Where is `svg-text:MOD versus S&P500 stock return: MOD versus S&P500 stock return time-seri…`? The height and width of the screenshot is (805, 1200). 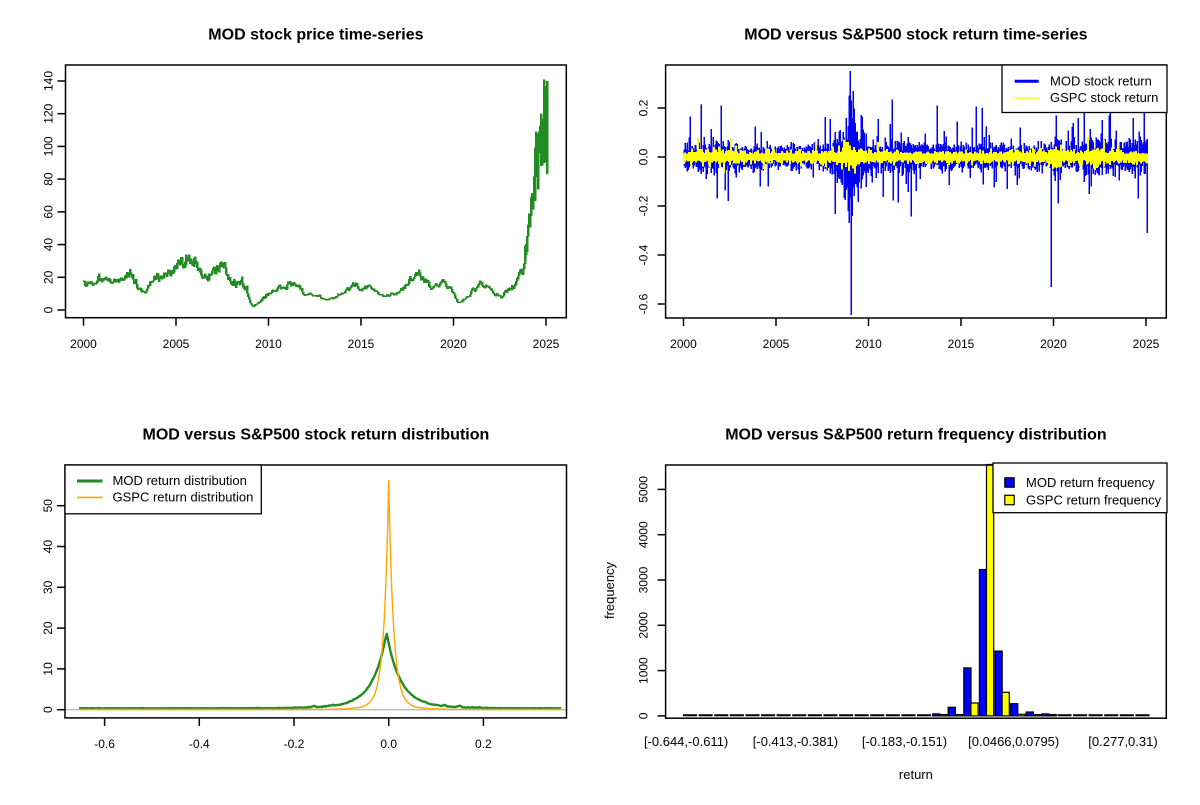 svg-text:MOD versus S&P500 stock return: MOD versus S&P500 stock return time-seri… is located at coordinates (915, 35).